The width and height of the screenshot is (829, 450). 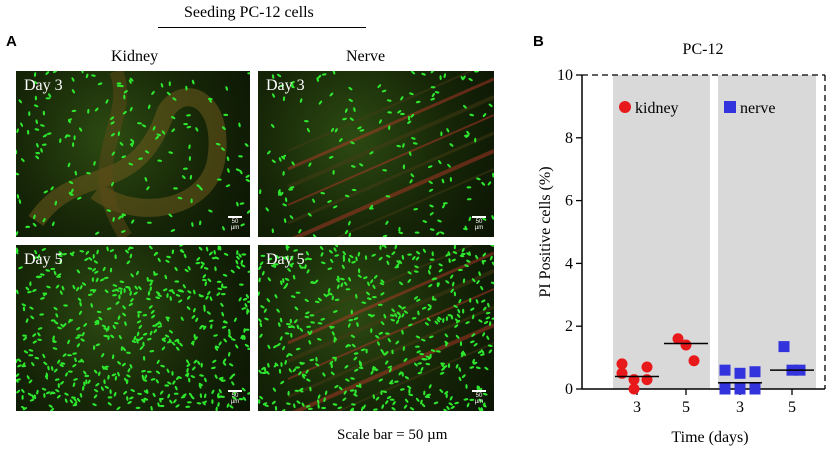 I want to click on data-point-kidney, so click(x=686, y=345).